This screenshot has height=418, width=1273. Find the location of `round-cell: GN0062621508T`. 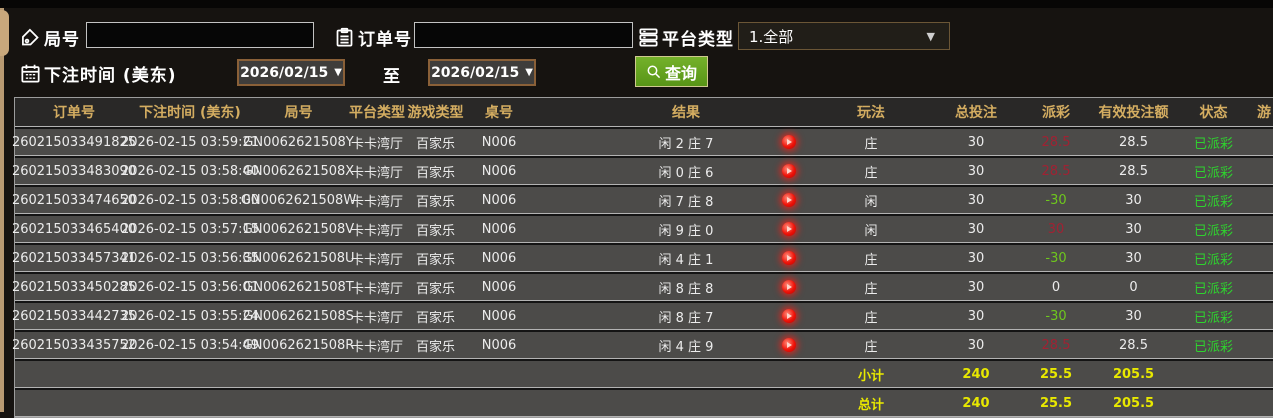

round-cell: GN0062621508T is located at coordinates (298, 287).